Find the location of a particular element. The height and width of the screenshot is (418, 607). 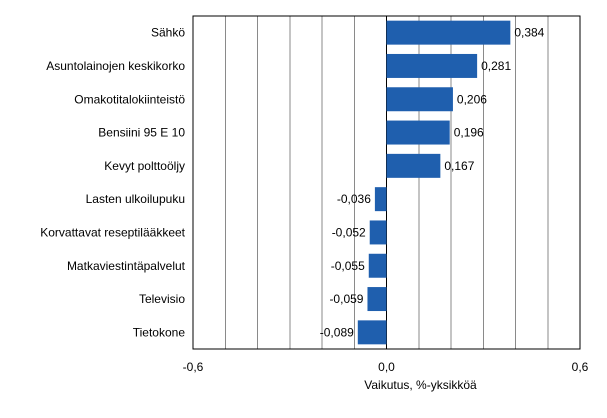

x-axis-title: Vaikutus, %-yksikköä is located at coordinates (420, 385).